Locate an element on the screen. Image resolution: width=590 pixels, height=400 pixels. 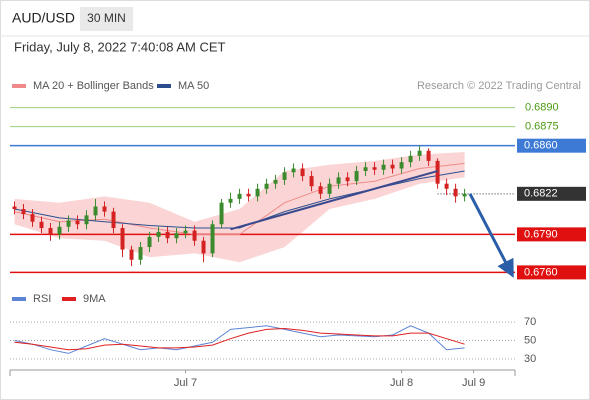
symbol: AUD/USD is located at coordinates (43, 18).